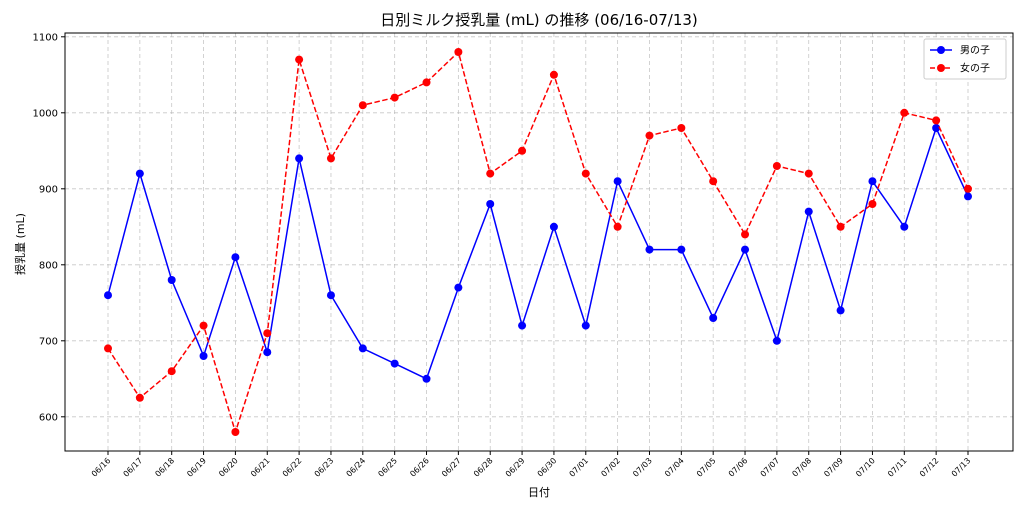 The height and width of the screenshot is (512, 1024). What do you see at coordinates (48, 341) in the screenshot?
I see `y-tick-label: 700` at bounding box center [48, 341].